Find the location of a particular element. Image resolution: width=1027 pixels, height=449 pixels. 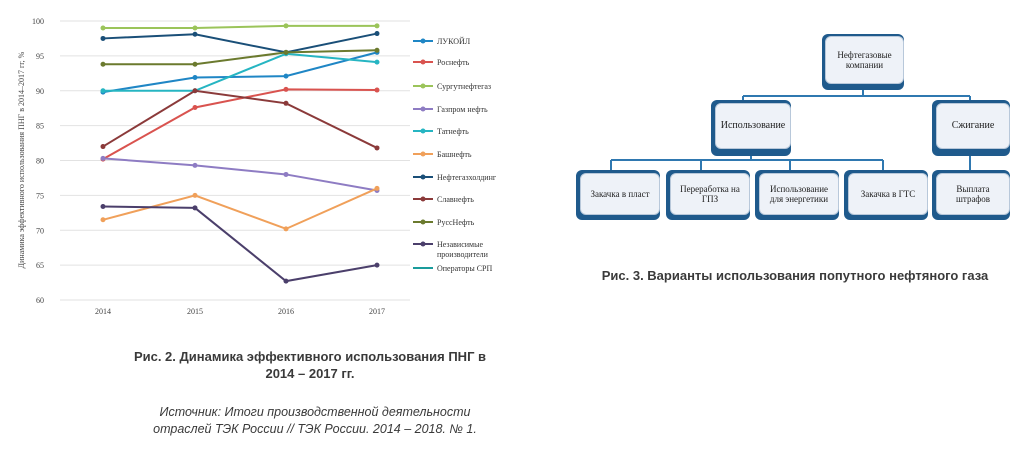

diagram-node-usage-child-3: Использование для энергетики is located at coordinates (797, 195).